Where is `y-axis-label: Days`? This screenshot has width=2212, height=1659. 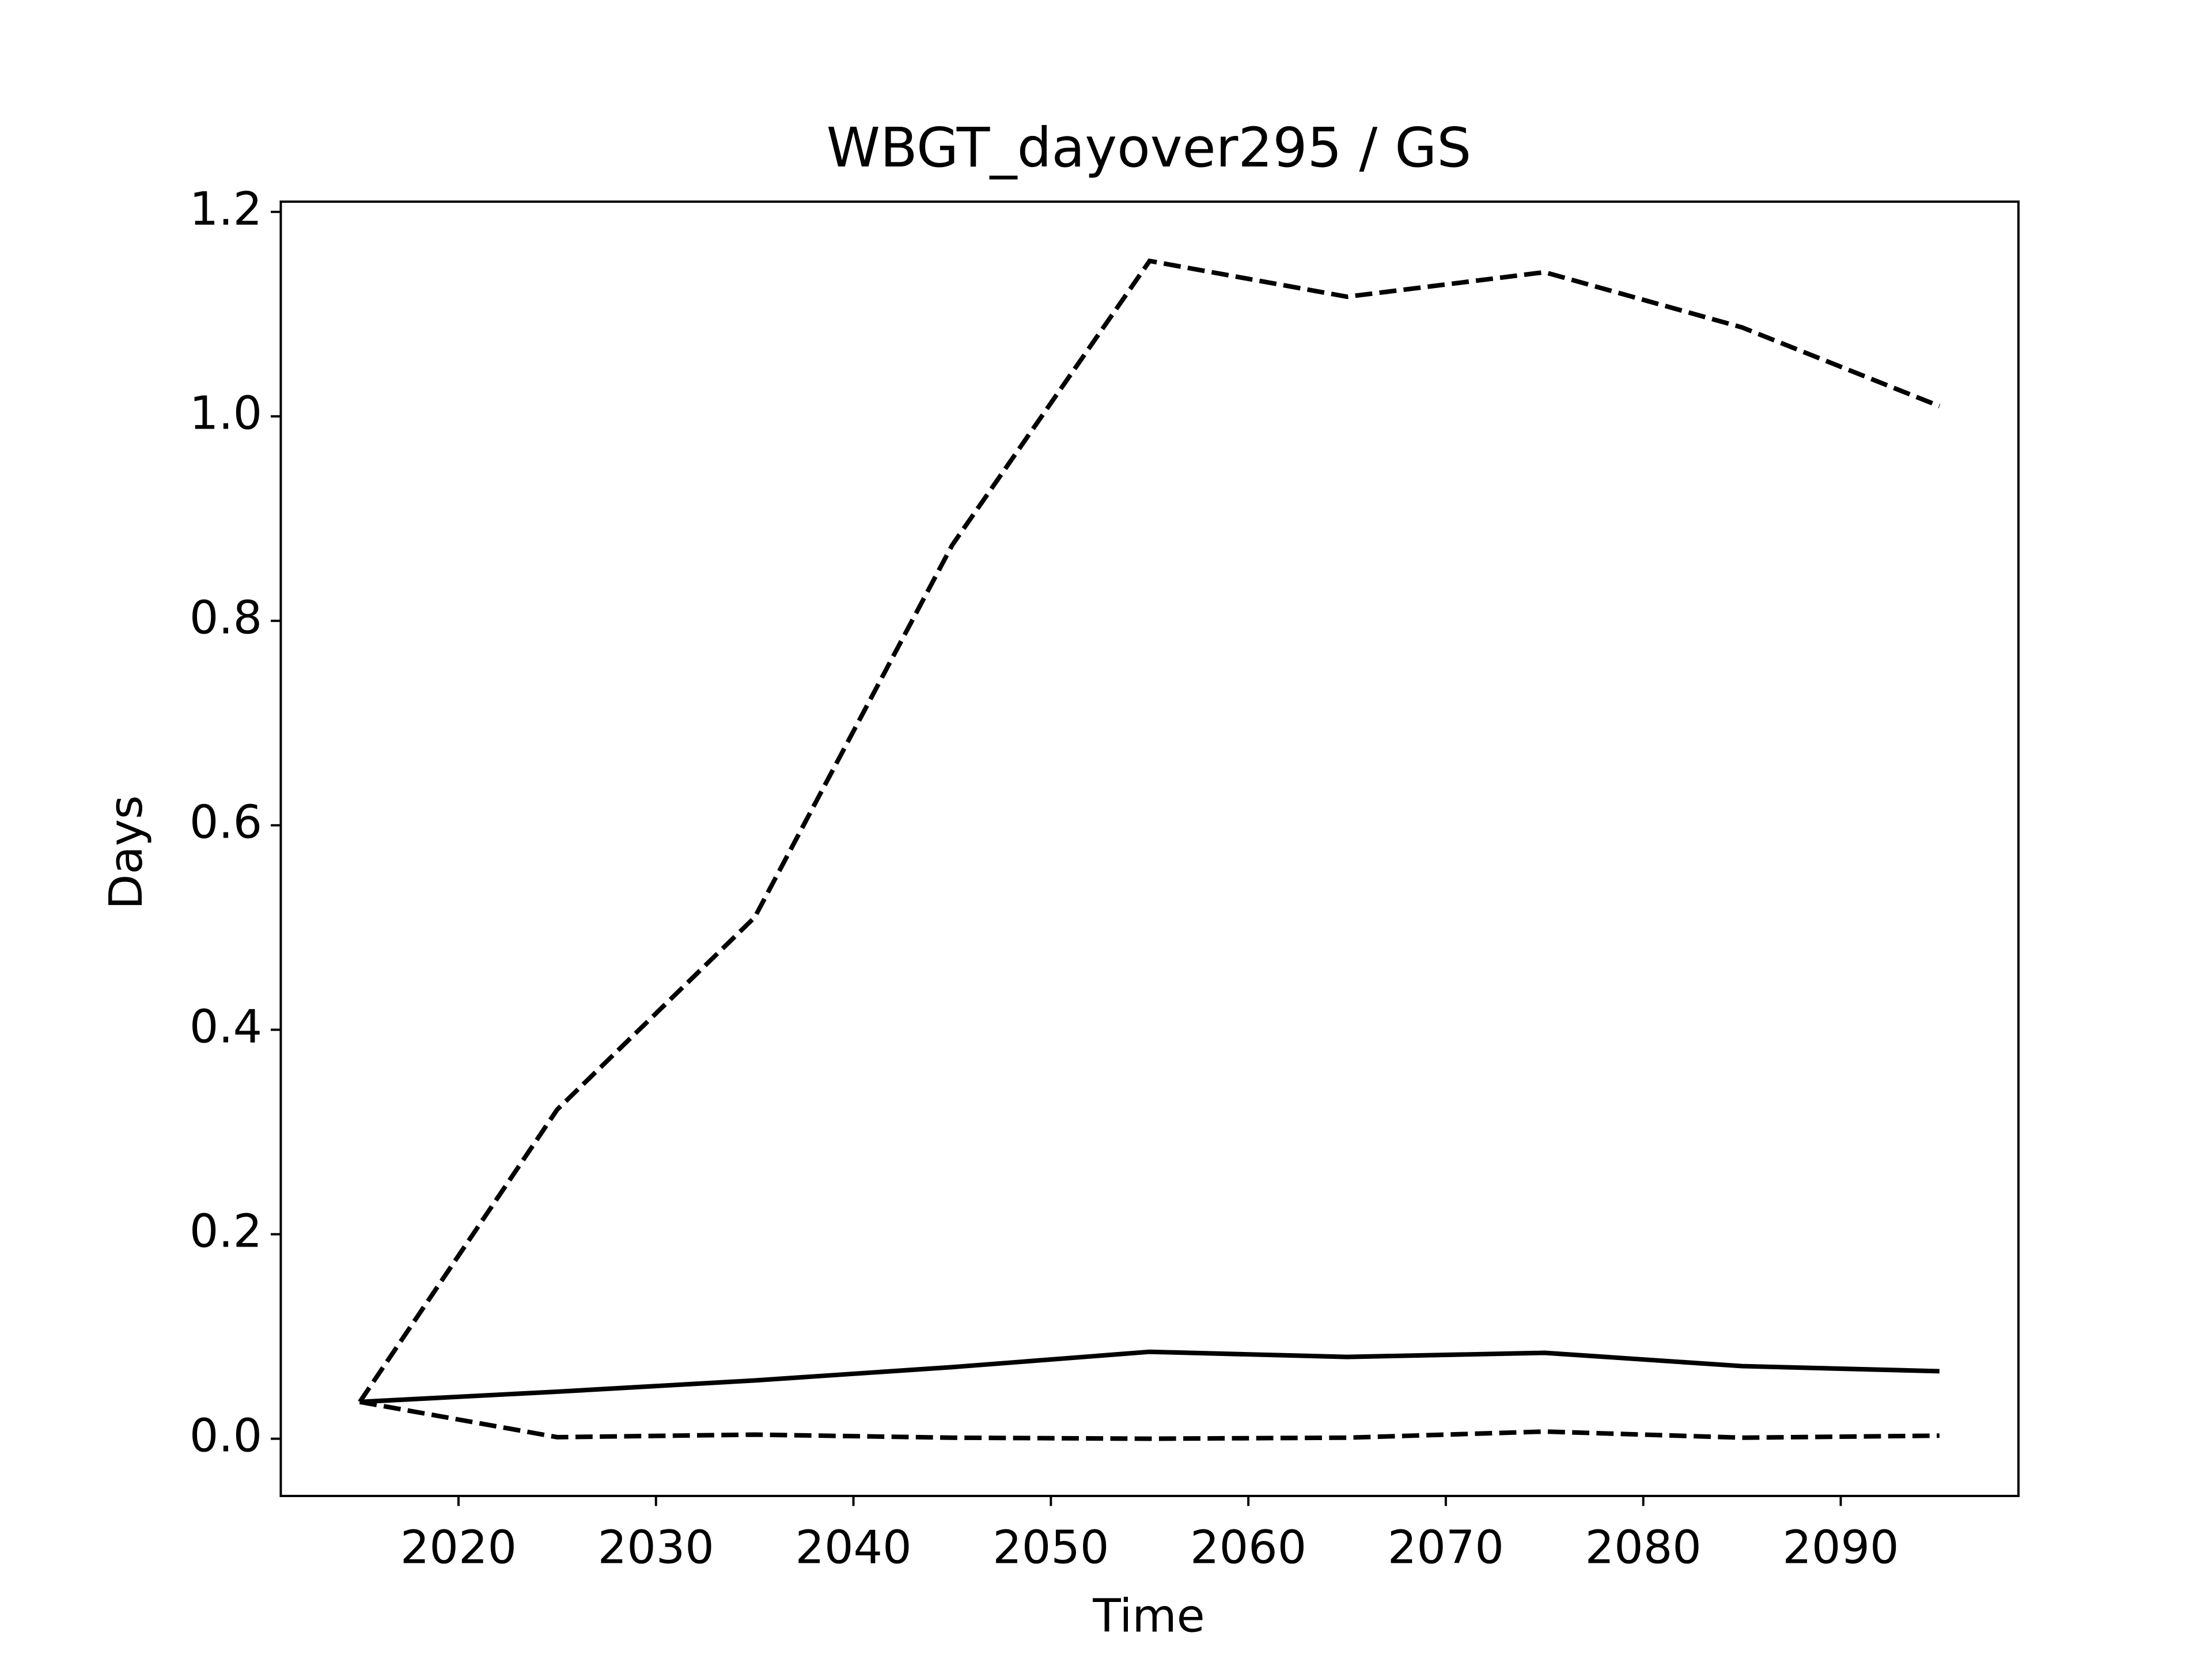 y-axis-label: Days is located at coordinates (126, 853).